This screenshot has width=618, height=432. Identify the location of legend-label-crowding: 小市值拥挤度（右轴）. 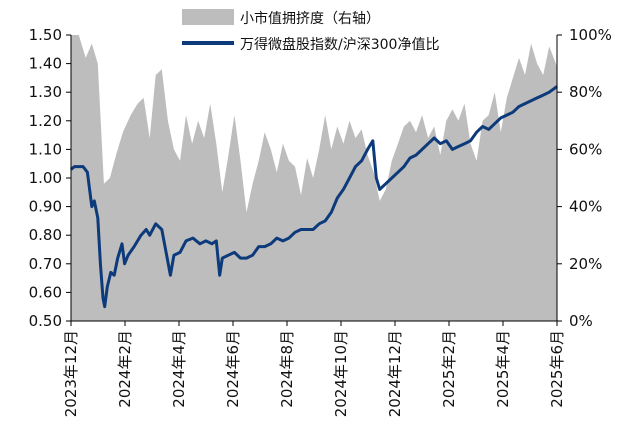
(310, 18).